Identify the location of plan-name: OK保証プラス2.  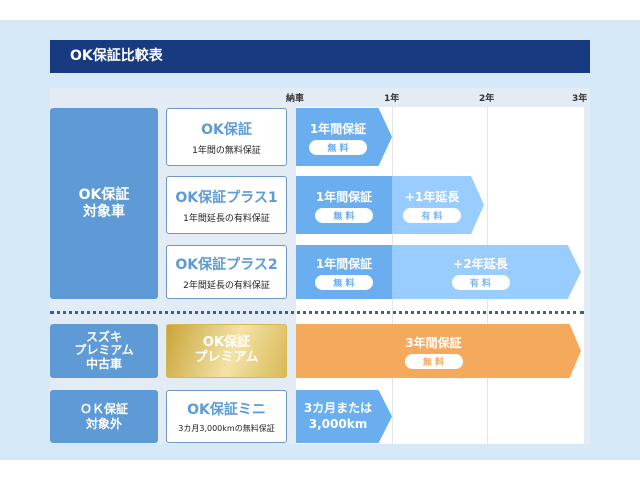
(226, 264).